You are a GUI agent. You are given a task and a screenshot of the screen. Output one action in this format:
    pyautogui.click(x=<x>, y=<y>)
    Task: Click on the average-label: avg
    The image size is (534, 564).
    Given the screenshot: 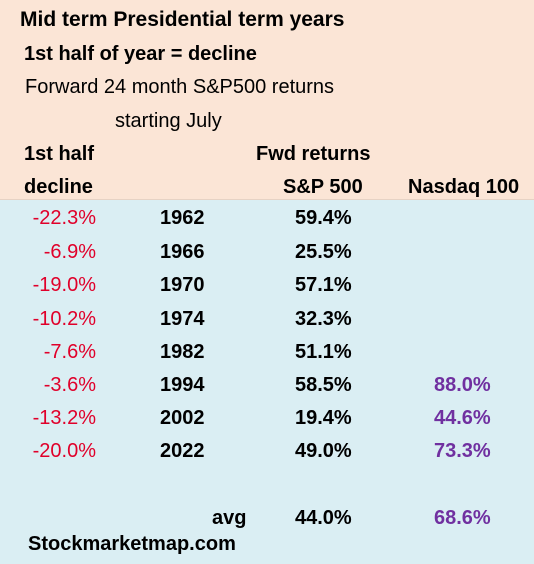 What is the action you would take?
    pyautogui.click(x=229, y=518)
    